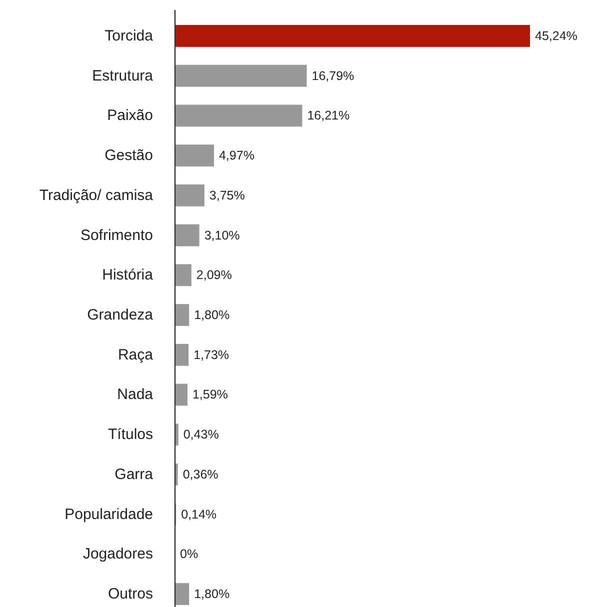  Describe the element at coordinates (328, 115) in the screenshot. I see `data-label: 16,21%` at that location.